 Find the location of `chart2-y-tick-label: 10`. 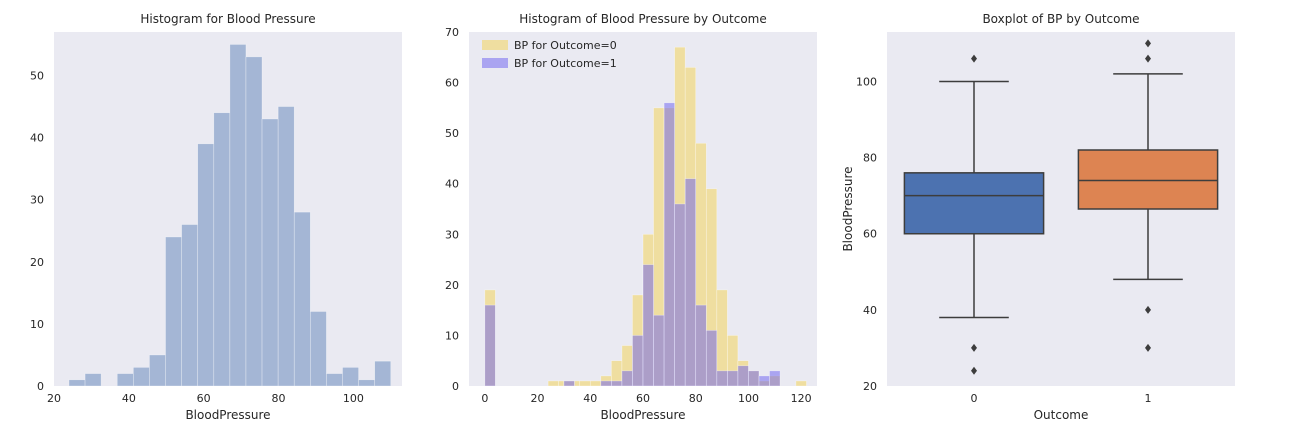

chart2-y-tick-label: 10 is located at coordinates (452, 335).